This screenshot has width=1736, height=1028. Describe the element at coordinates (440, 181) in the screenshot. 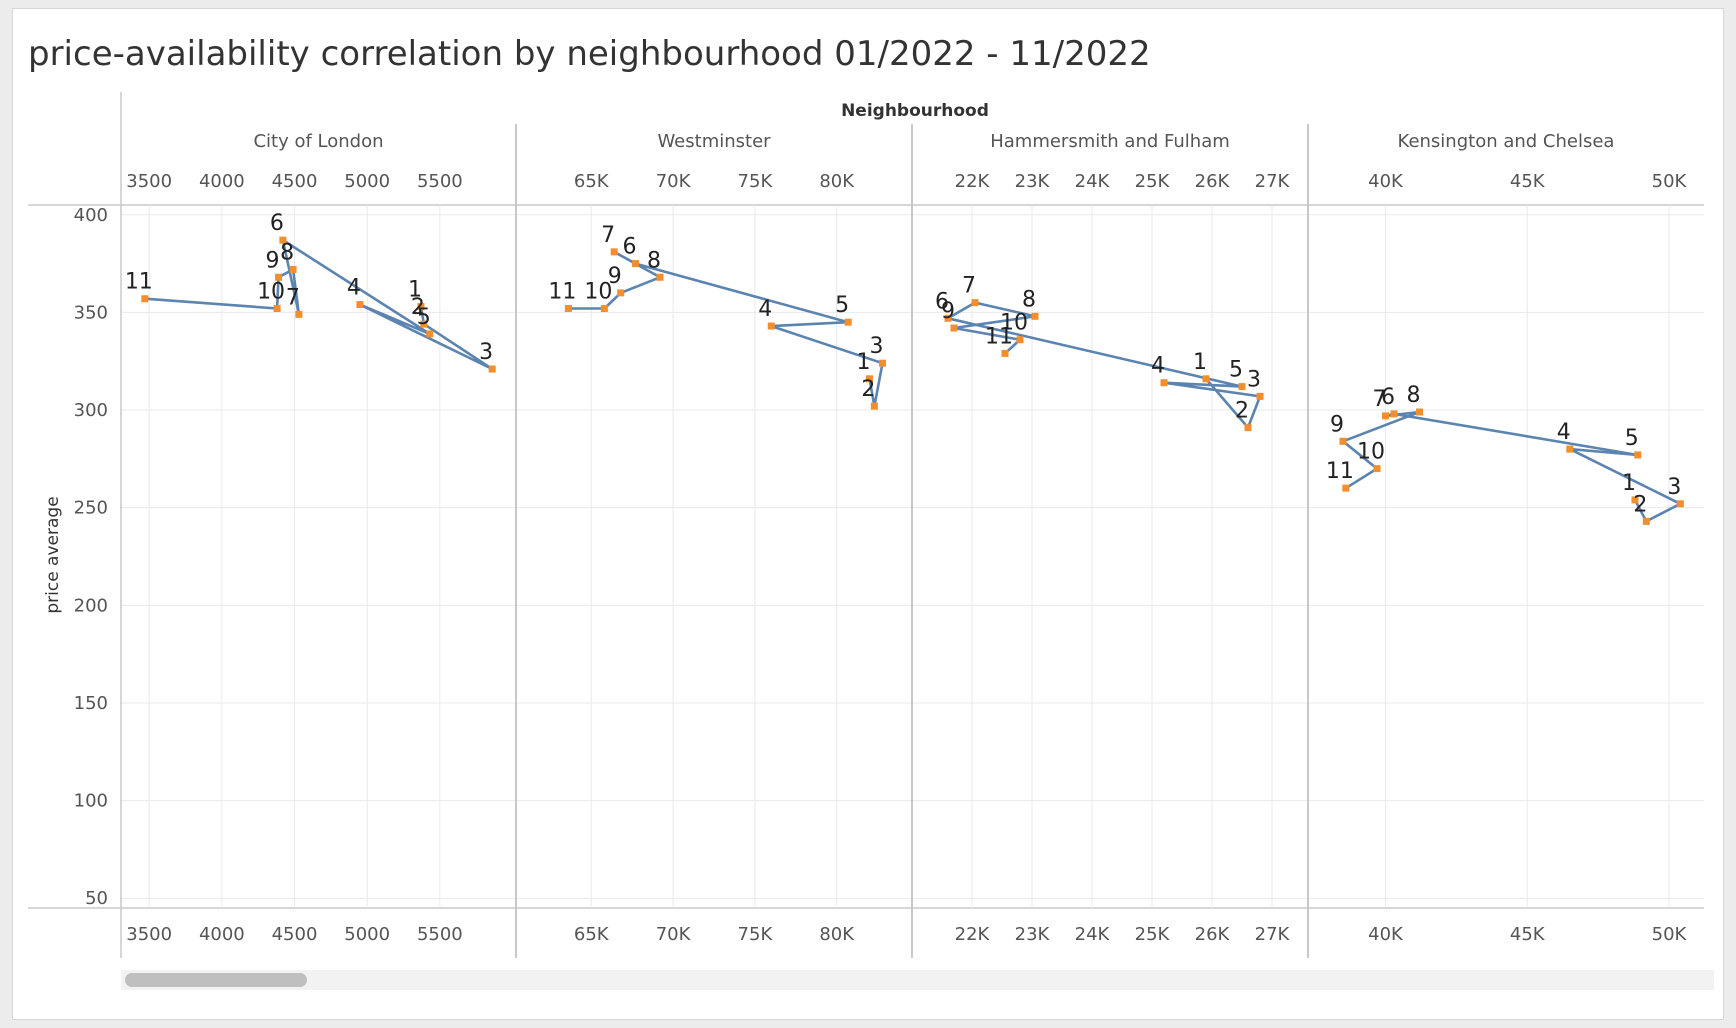

I see `x-tick-label-top: 5500` at that location.